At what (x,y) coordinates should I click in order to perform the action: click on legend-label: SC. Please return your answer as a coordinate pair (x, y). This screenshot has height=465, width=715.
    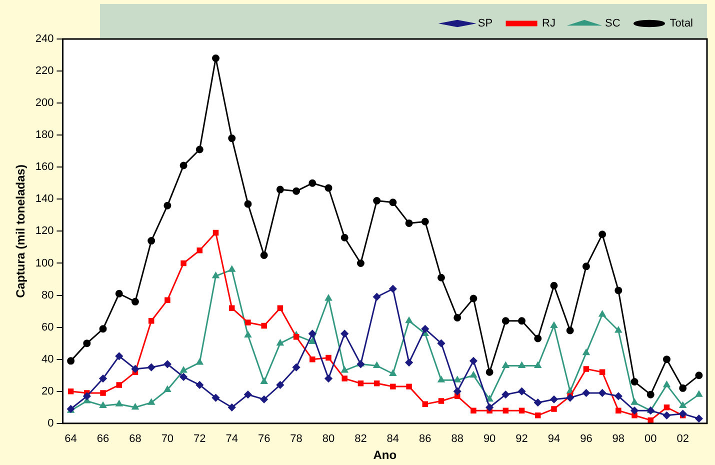
    Looking at the image, I should click on (612, 24).